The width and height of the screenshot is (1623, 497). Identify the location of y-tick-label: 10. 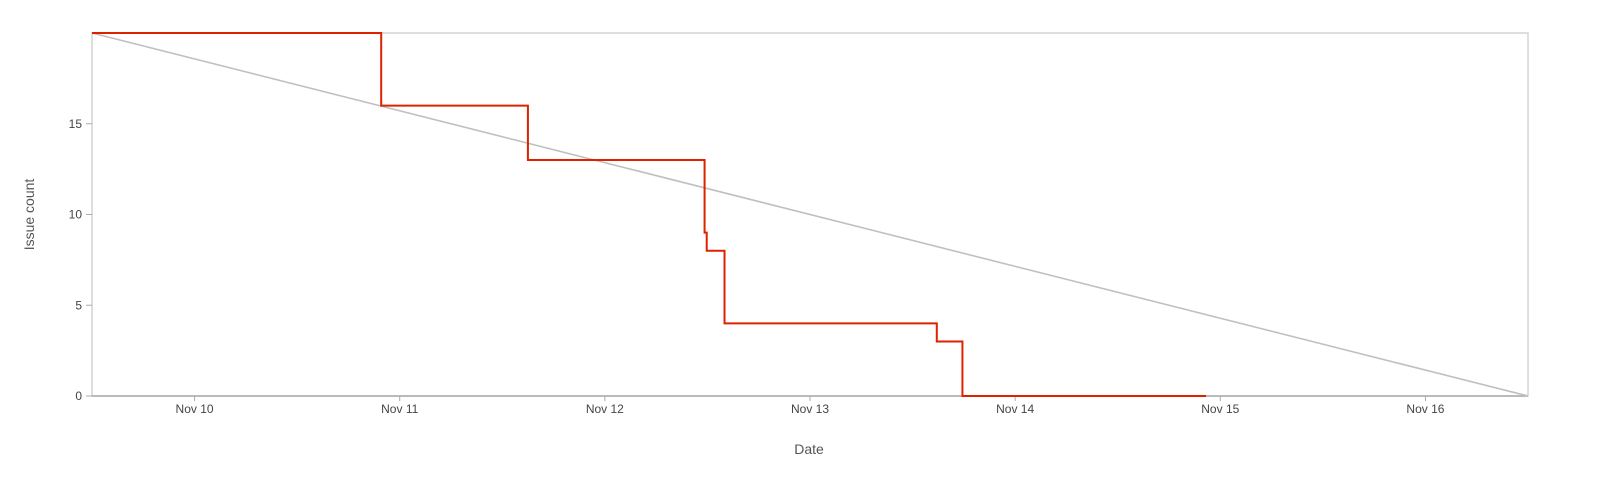
(76, 215).